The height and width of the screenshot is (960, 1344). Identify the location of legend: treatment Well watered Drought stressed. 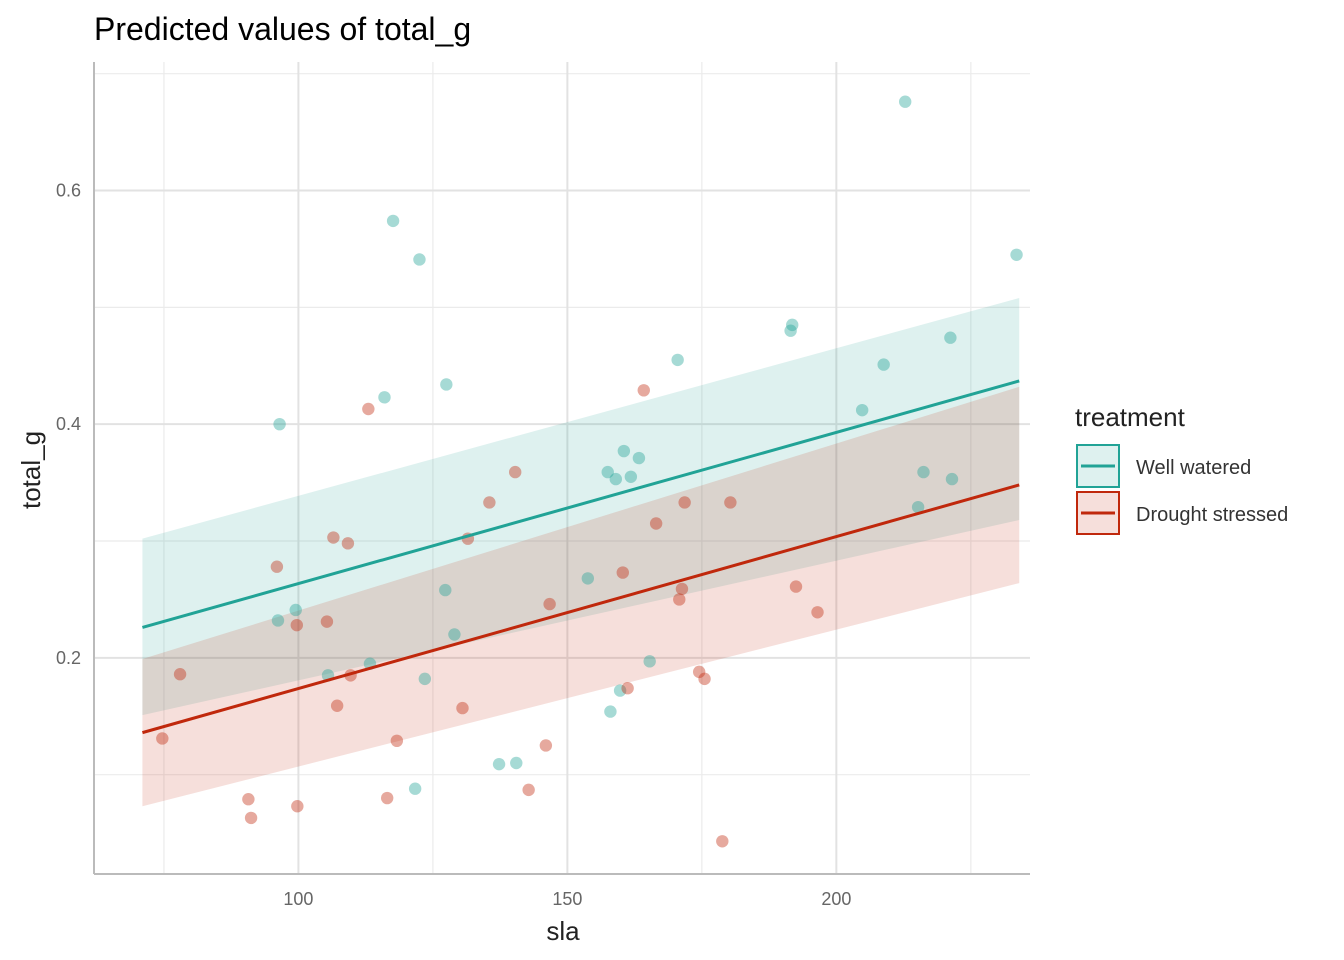
(1181, 468).